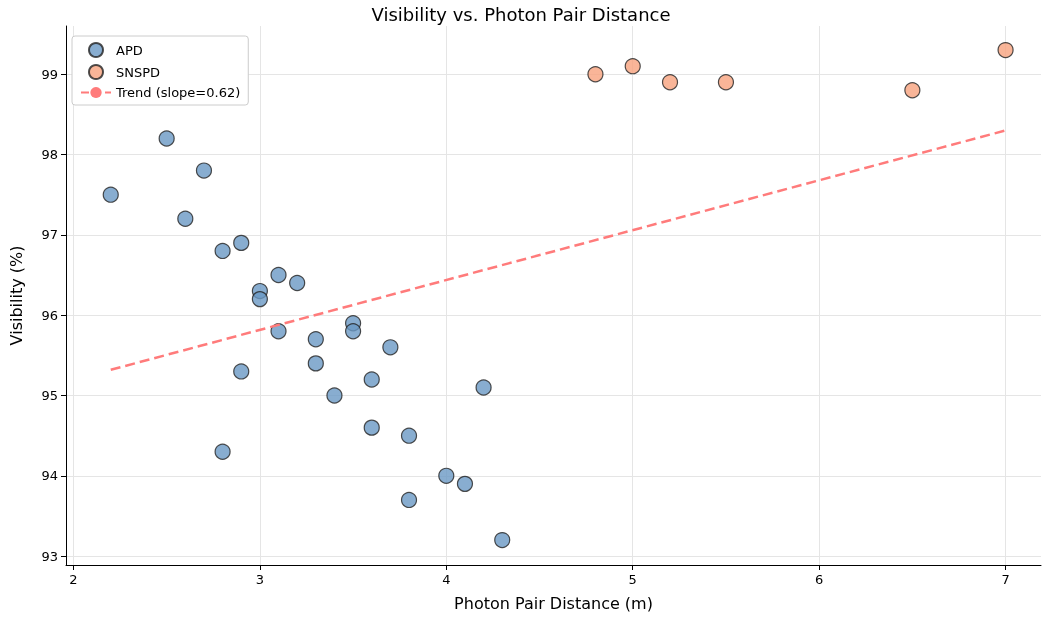 The height and width of the screenshot is (618, 1042). Describe the element at coordinates (73, 579) in the screenshot. I see `x-tick-label: 2` at that location.